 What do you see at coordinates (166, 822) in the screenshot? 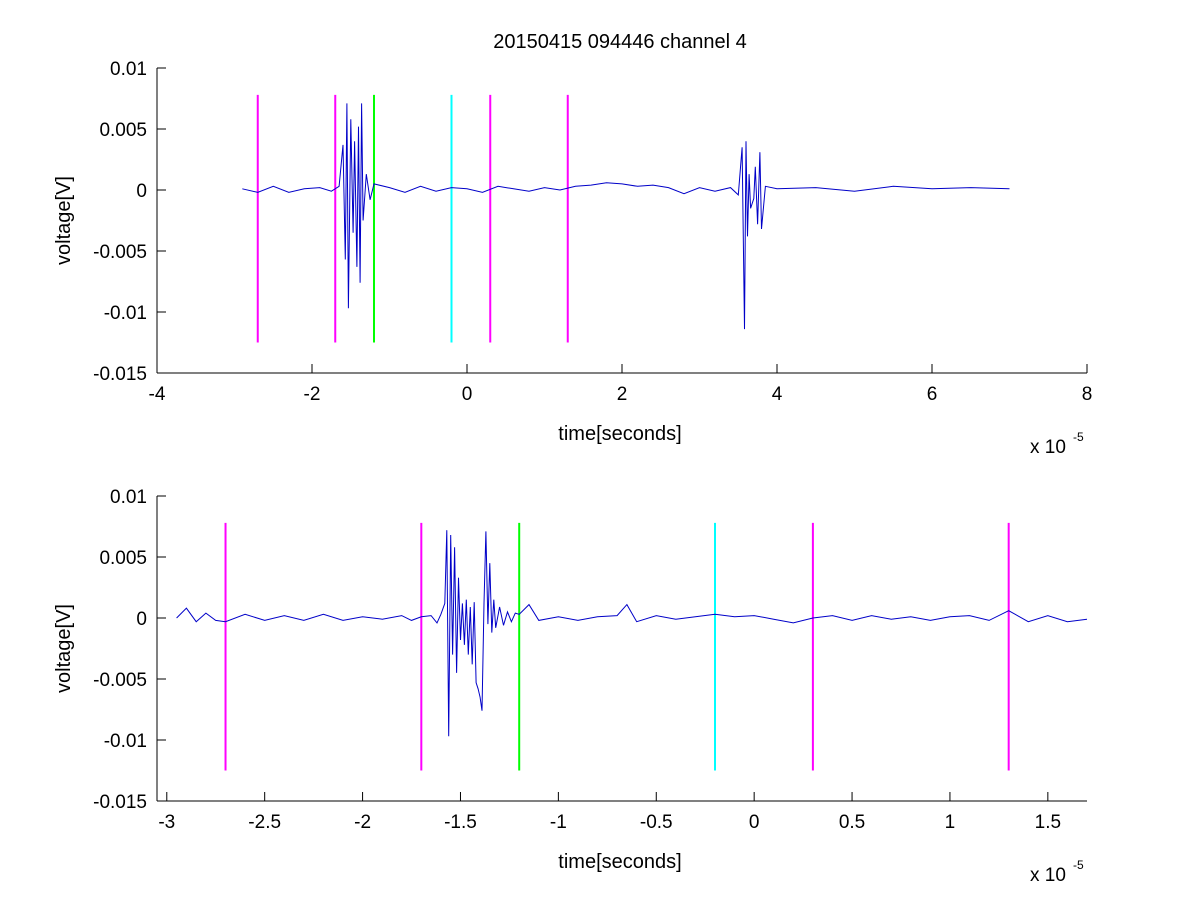
I see `x-tick-label: -3` at bounding box center [166, 822].